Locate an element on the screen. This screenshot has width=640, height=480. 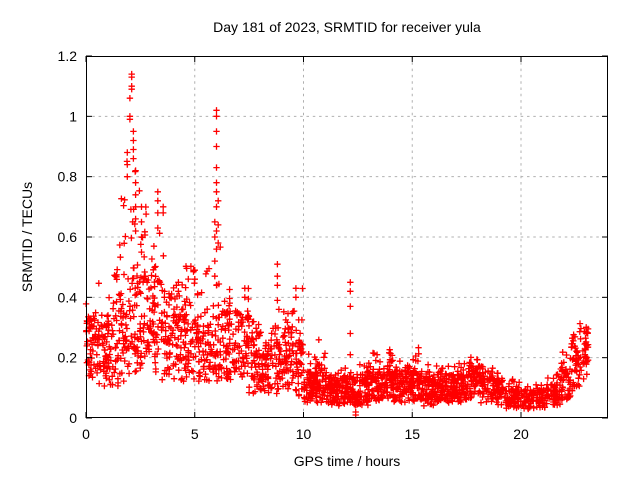
x-tick-label: 5 is located at coordinates (195, 434).